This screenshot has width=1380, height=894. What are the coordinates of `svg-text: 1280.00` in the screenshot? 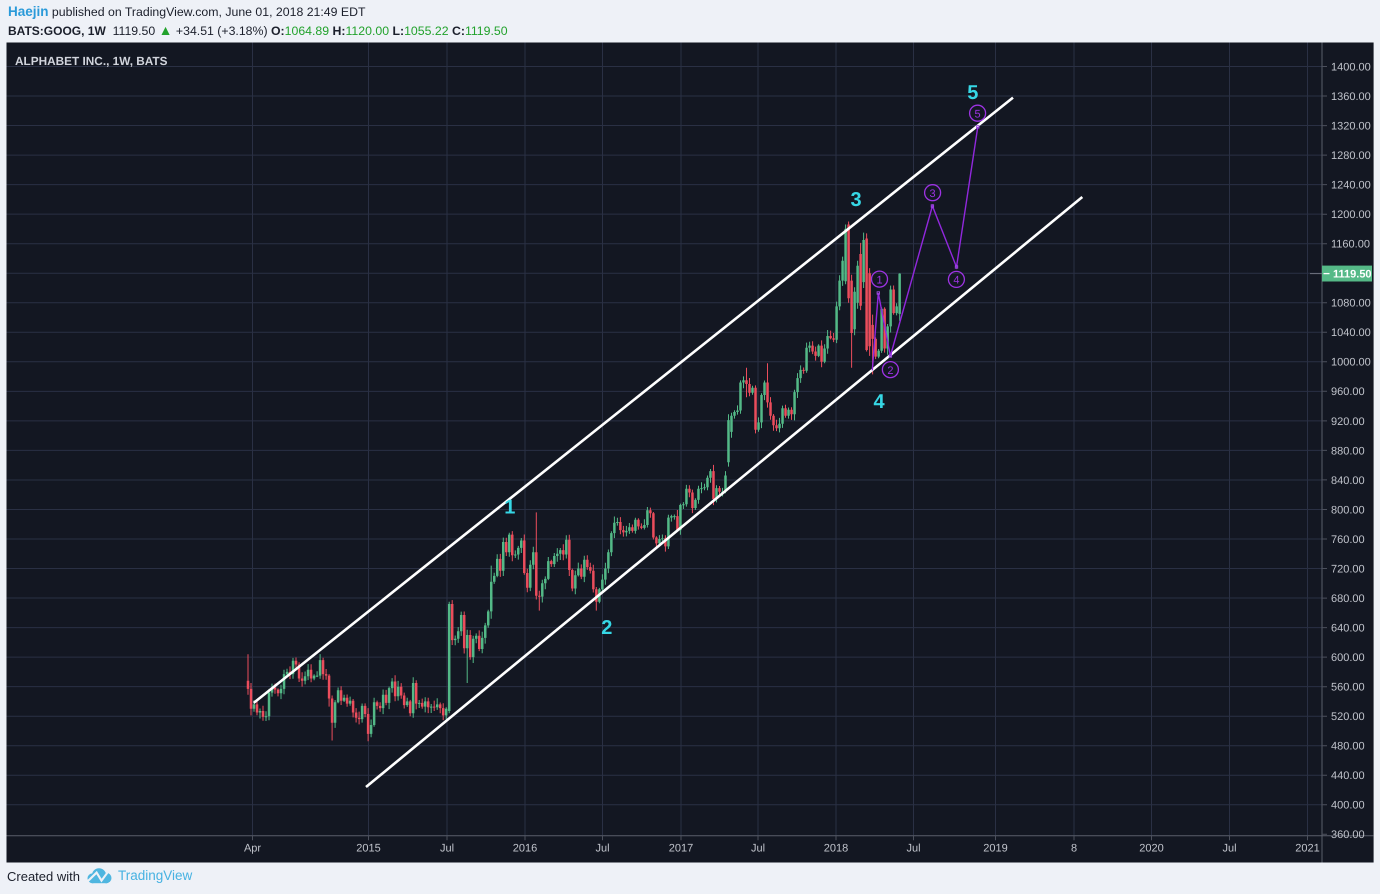 It's located at (1351, 156).